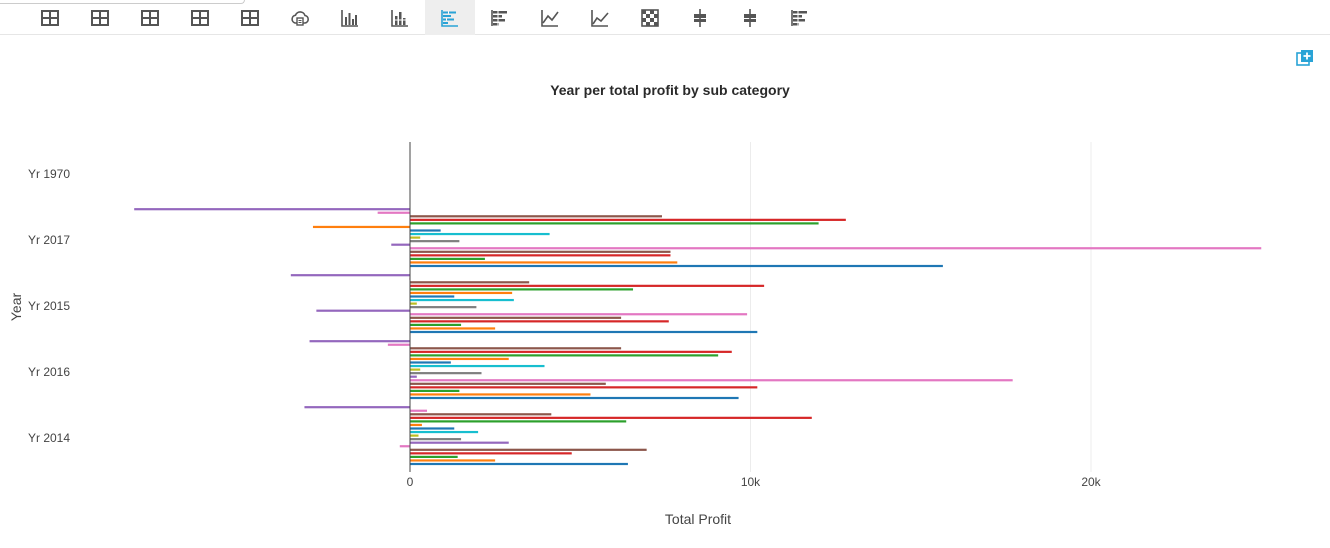 Image resolution: width=1330 pixels, height=548 pixels. I want to click on x-axis-title: Total Profit, so click(698, 519).